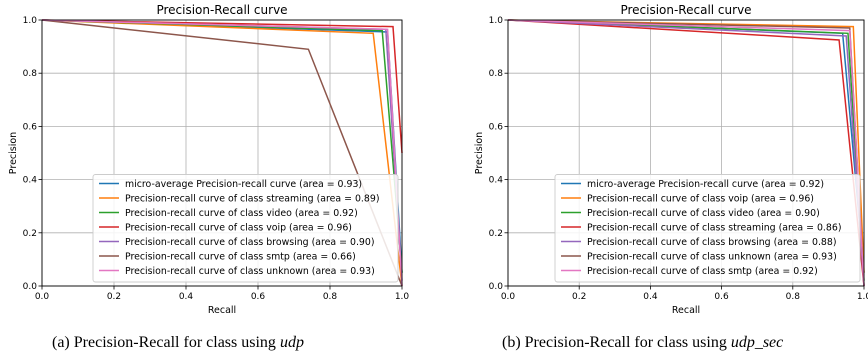 The image size is (868, 363). I want to click on chart-b-xtick-label: 0.6, so click(721, 297).